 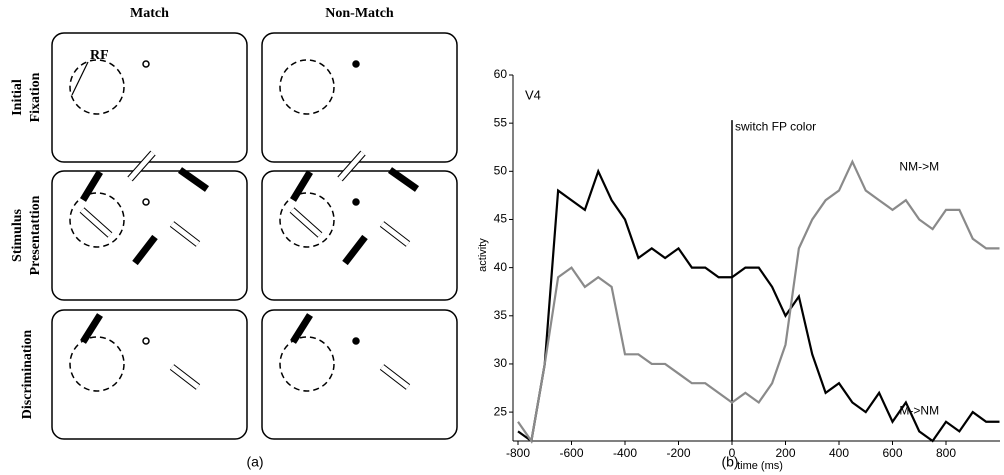 What do you see at coordinates (501, 267) in the screenshot?
I see `y-tick-label: 40` at bounding box center [501, 267].